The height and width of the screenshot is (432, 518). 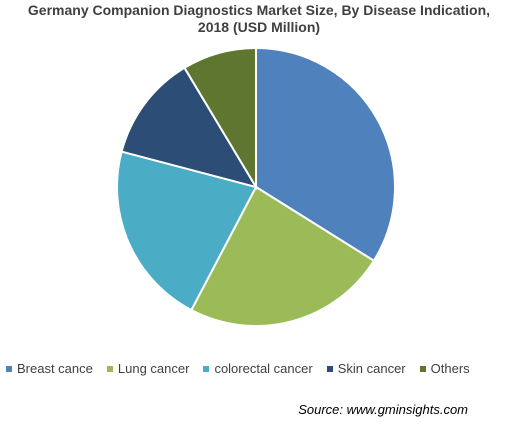 What do you see at coordinates (371, 368) in the screenshot?
I see `legend-label-skin-cancer: Skin cancer` at bounding box center [371, 368].